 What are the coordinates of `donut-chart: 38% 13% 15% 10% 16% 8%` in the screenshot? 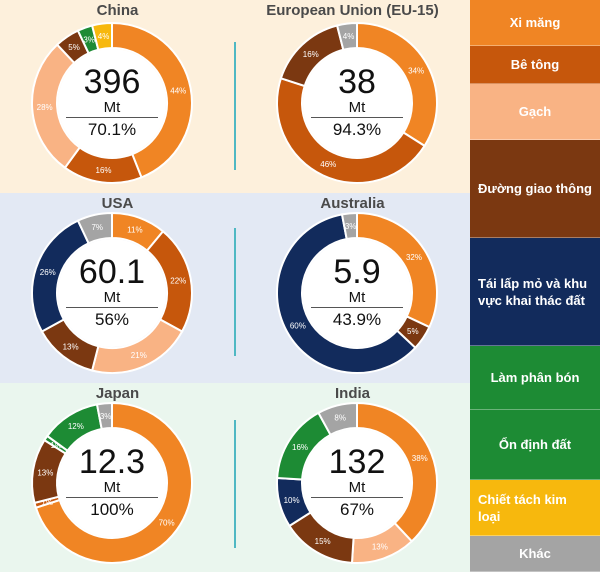 It's located at (357, 482).